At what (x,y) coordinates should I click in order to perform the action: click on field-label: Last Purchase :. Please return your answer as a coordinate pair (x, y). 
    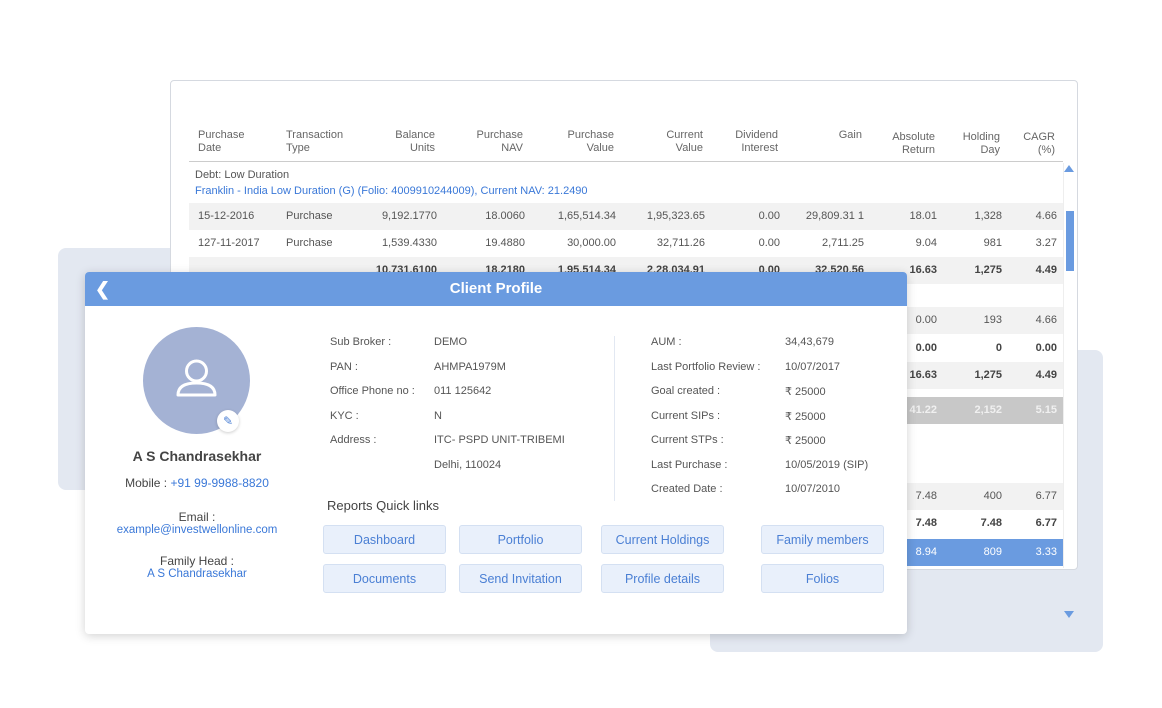
    Looking at the image, I should click on (689, 464).